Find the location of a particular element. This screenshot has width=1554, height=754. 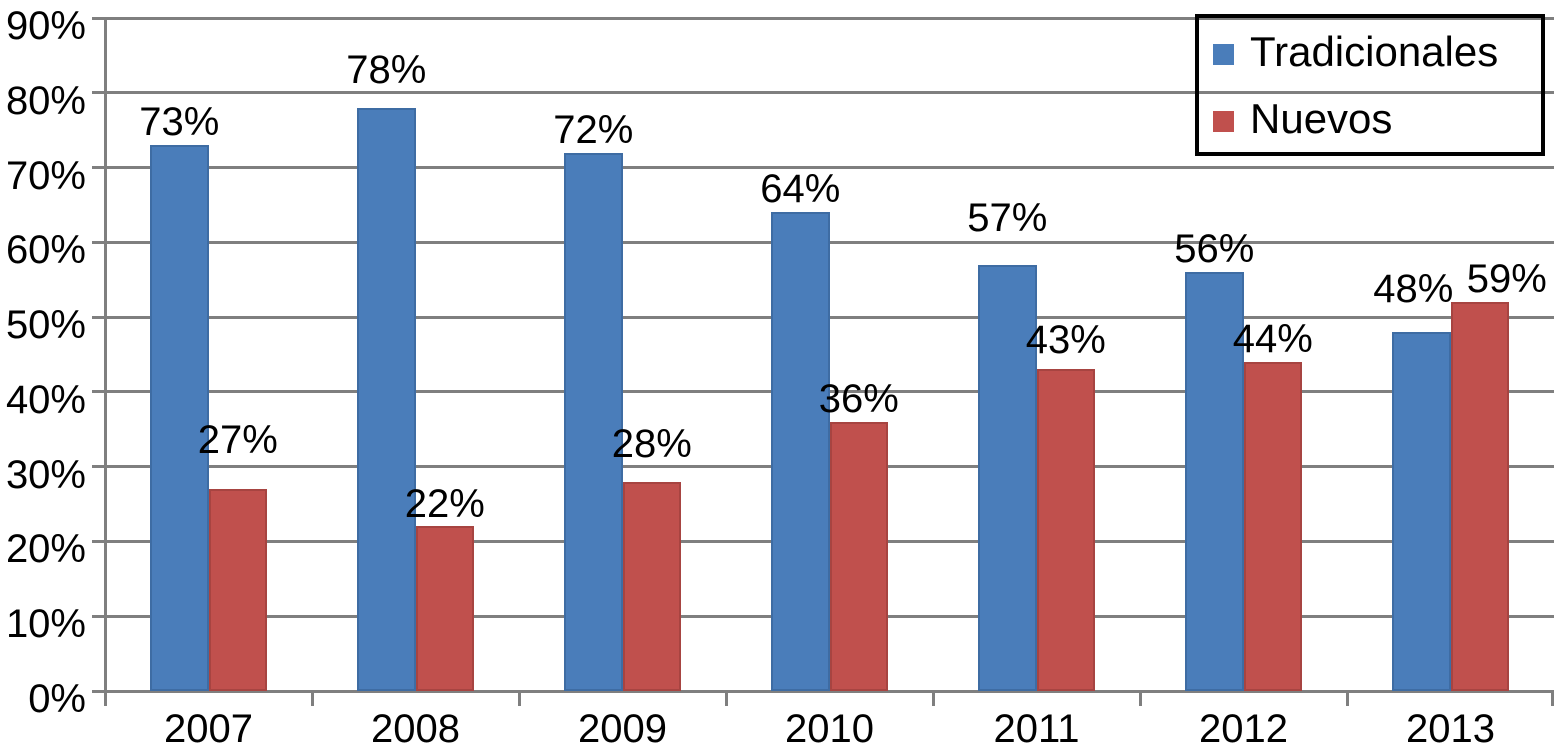

data-label-nuevos-2008: 22% is located at coordinates (444, 503).